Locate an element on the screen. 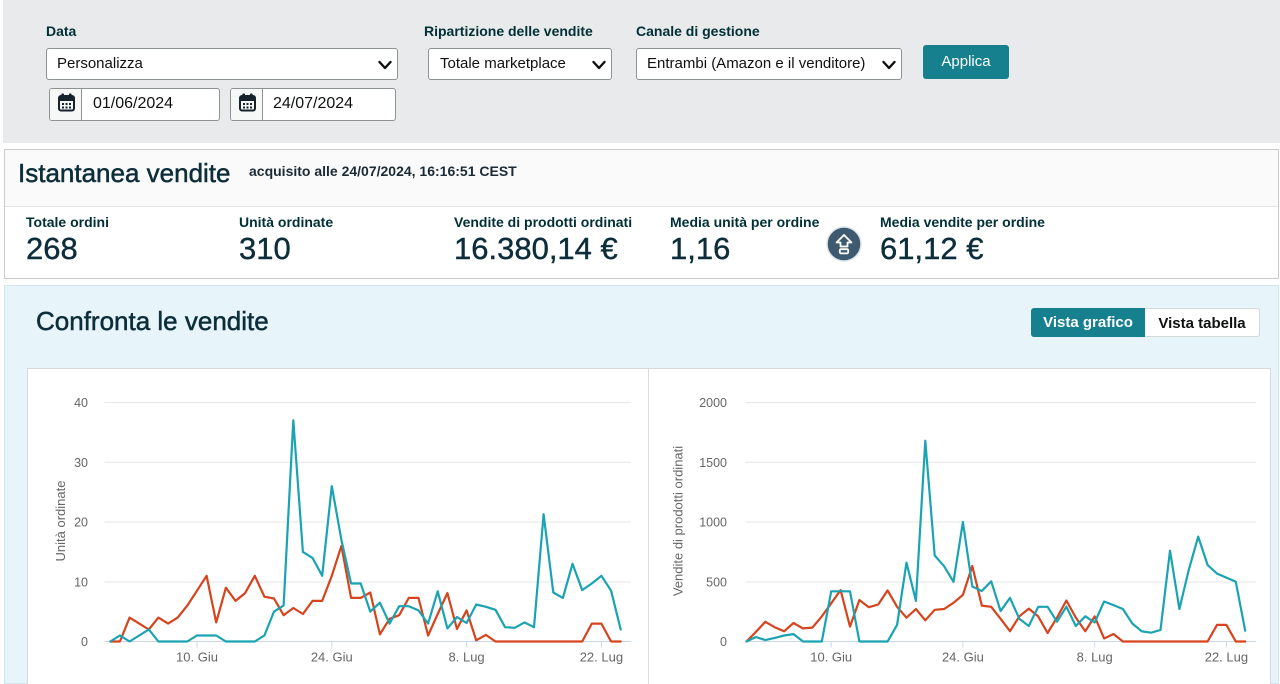 The width and height of the screenshot is (1280, 684). svg-text: 500 is located at coordinates (716, 583).